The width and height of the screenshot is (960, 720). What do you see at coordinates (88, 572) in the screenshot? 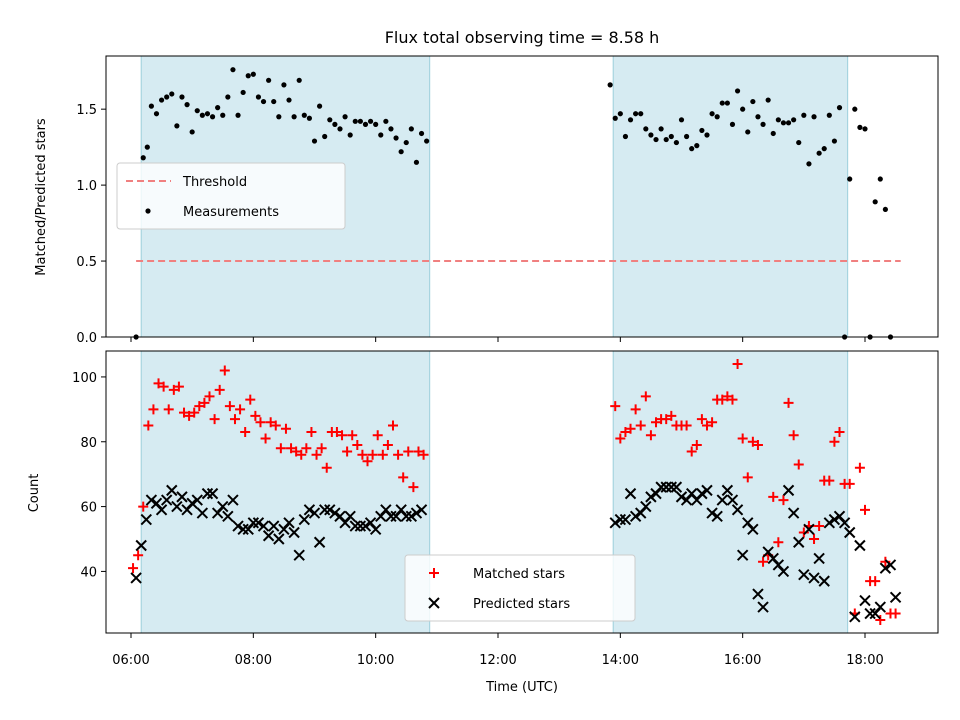
I see `bottom-ytick-label-1: 40` at bounding box center [88, 572].